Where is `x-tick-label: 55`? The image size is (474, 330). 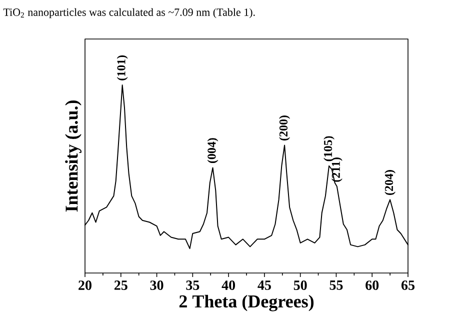
x-tick-label: 55 is located at coordinates (336, 285).